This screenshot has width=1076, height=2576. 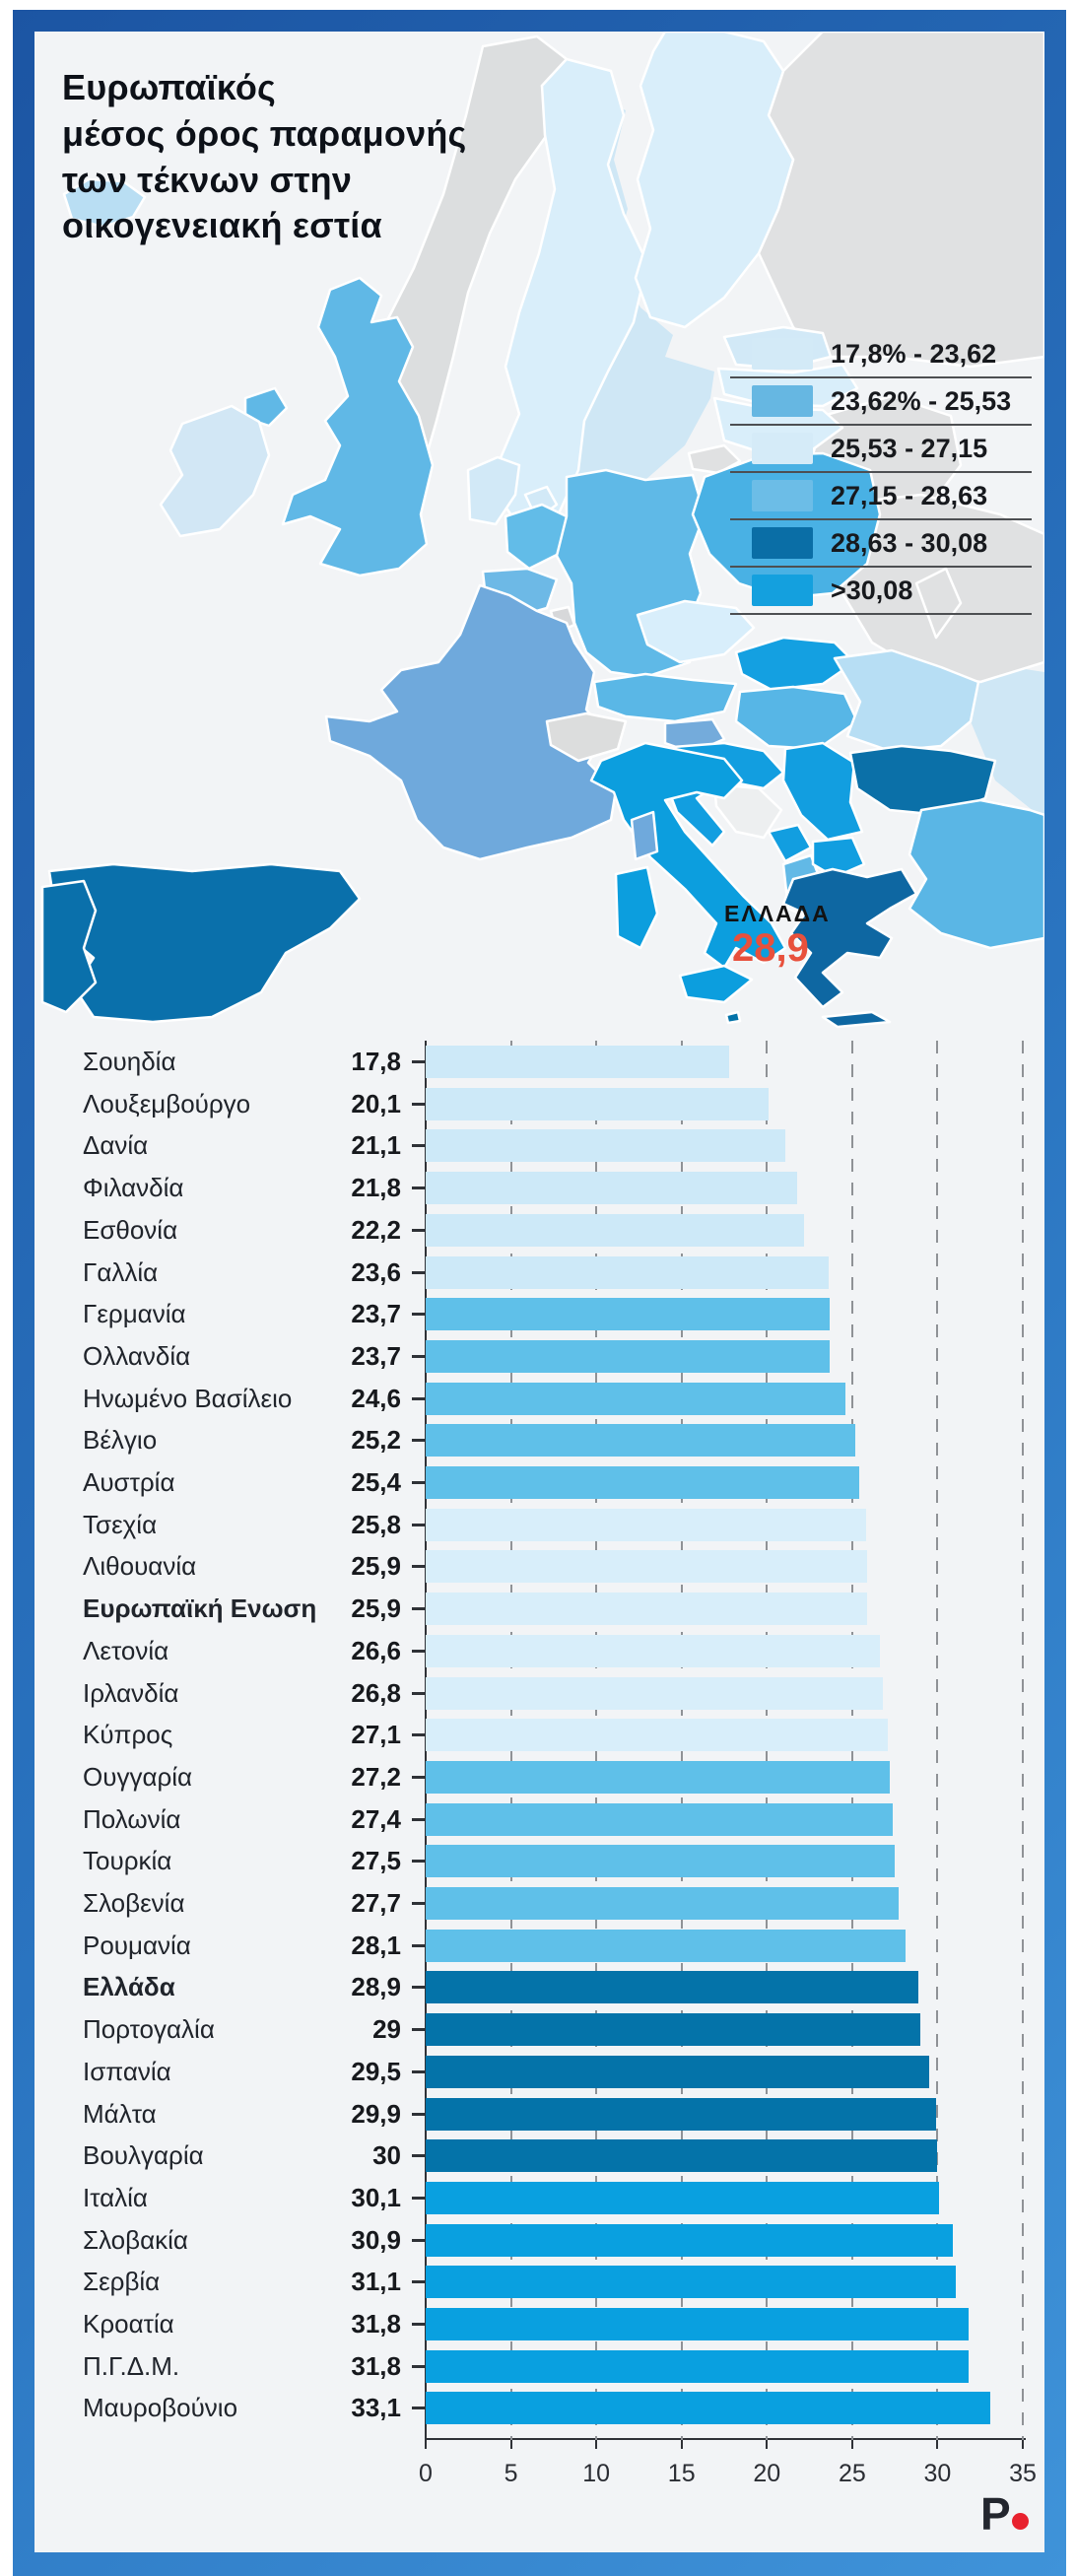 What do you see at coordinates (872, 590) in the screenshot?
I see `legend-label: >30,08` at bounding box center [872, 590].